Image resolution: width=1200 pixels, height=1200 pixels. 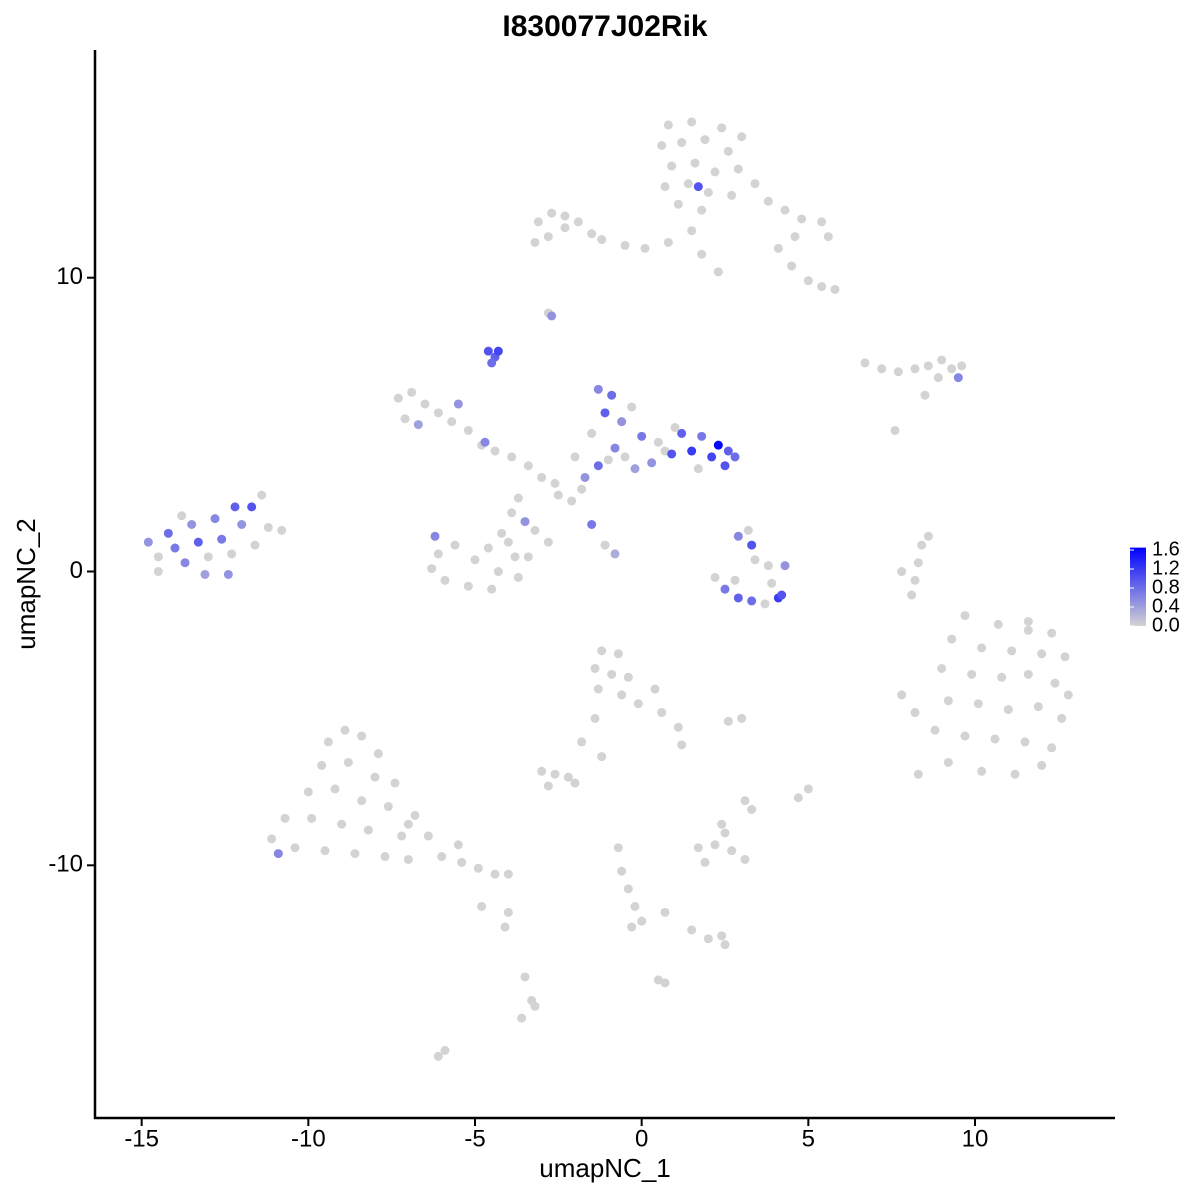 What do you see at coordinates (26, 584) in the screenshot?
I see `y-axis-label: umapNC_2` at bounding box center [26, 584].